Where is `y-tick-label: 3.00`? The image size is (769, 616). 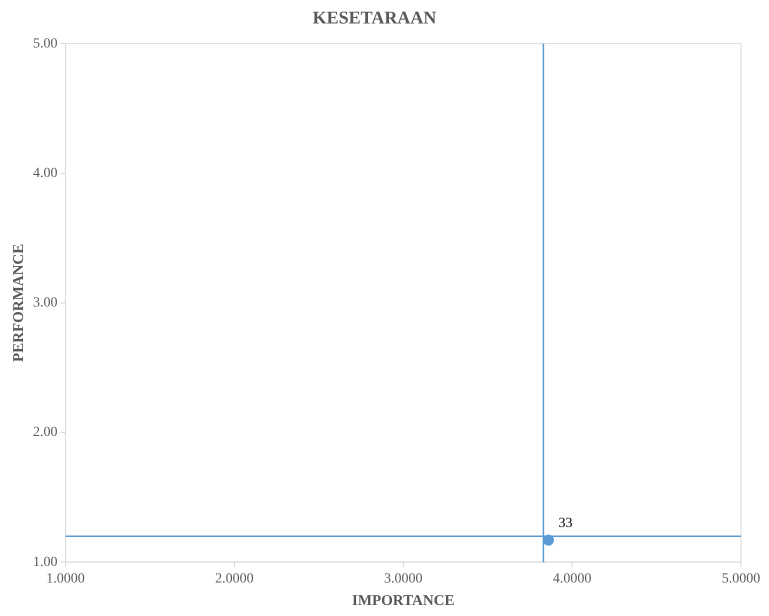 y-tick-label: 3.00 is located at coordinates (45, 303).